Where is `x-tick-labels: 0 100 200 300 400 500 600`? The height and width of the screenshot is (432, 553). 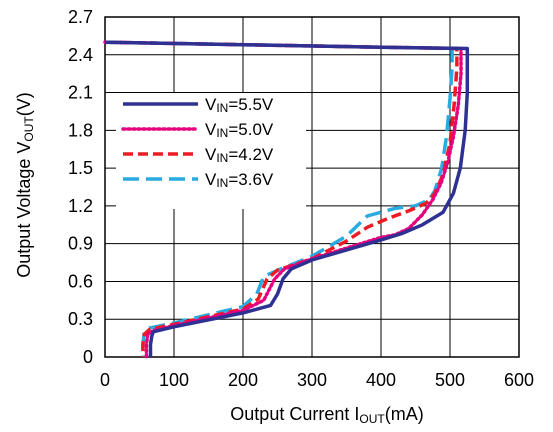
x-tick-labels: 0 100 200 300 400 500 600 is located at coordinates (317, 380).